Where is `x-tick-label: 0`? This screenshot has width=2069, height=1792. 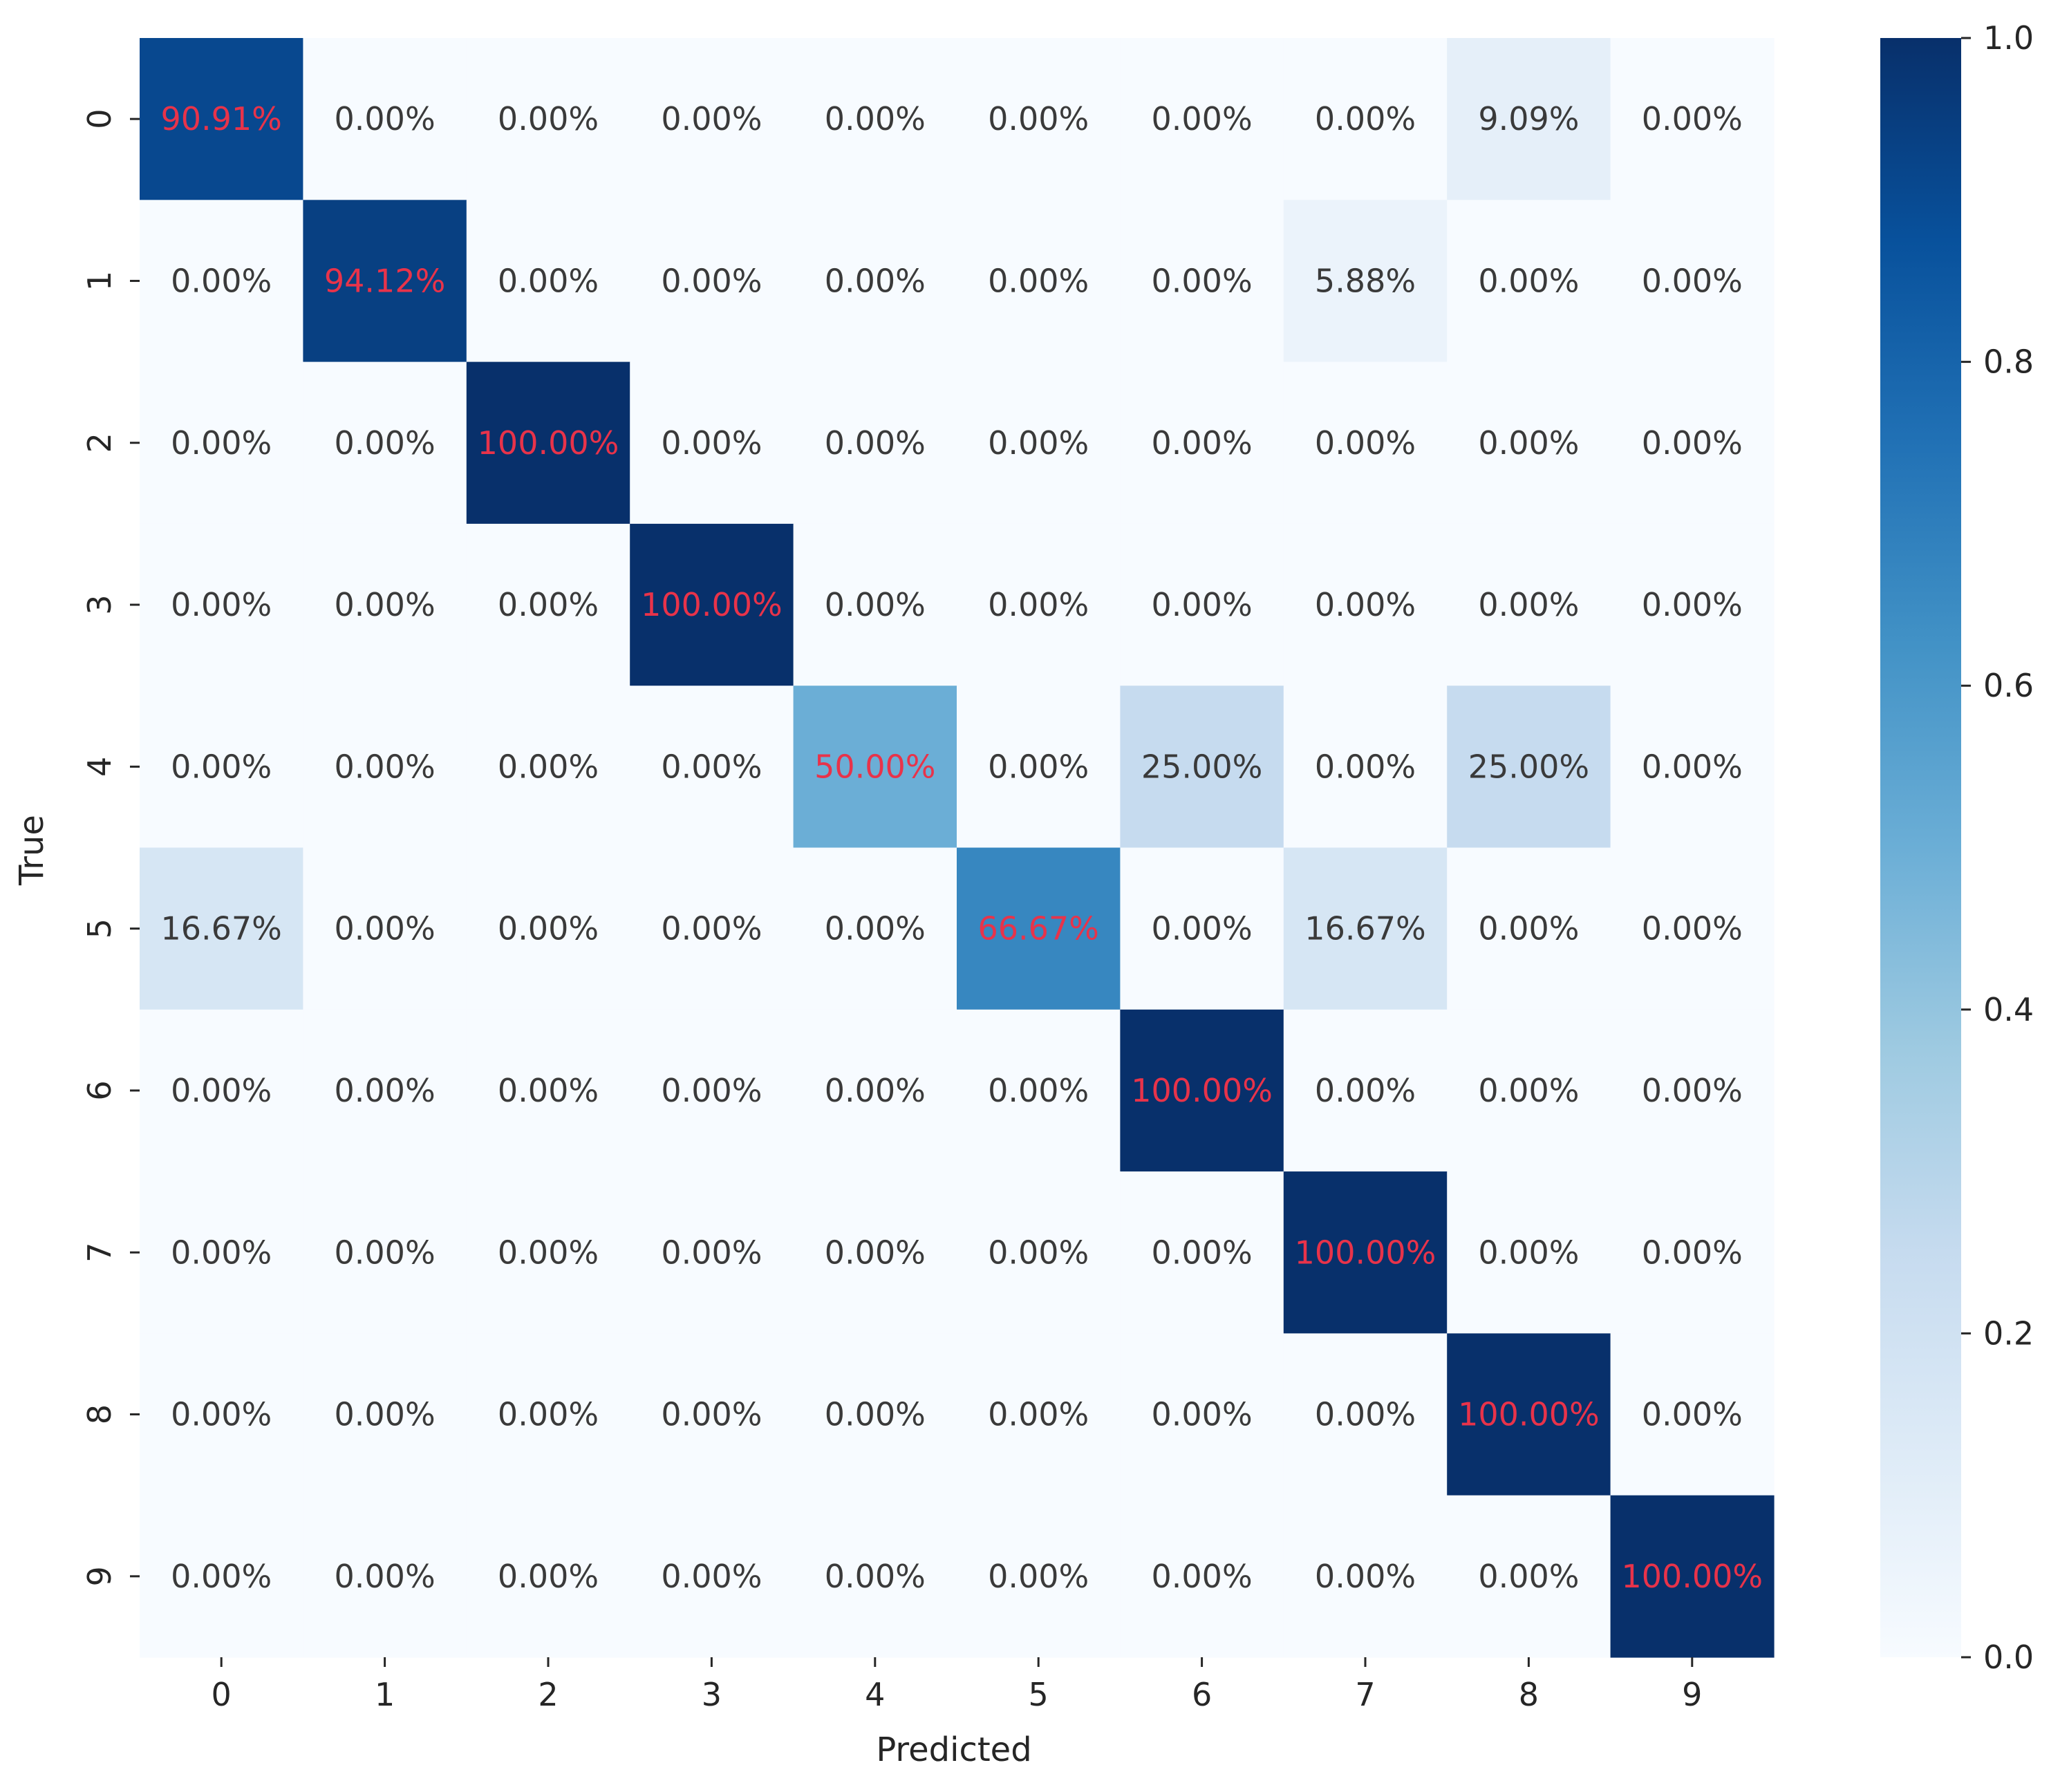 x-tick-label: 0 is located at coordinates (222, 1695).